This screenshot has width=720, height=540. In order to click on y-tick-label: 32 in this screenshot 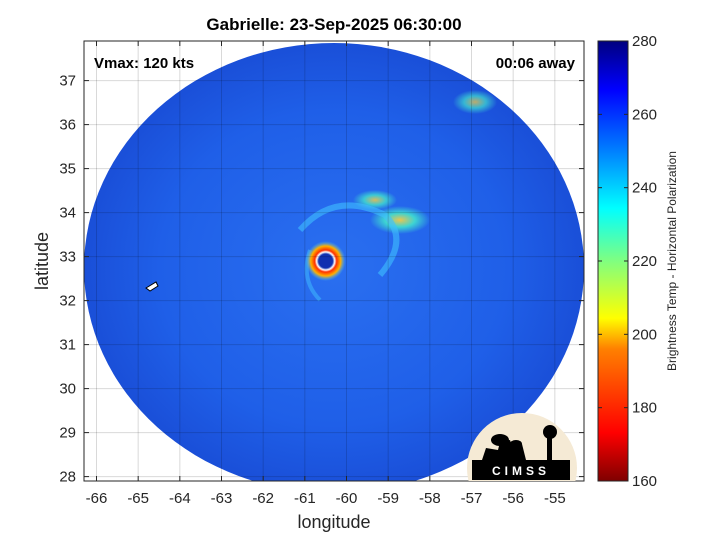, I will do `click(67, 301)`.